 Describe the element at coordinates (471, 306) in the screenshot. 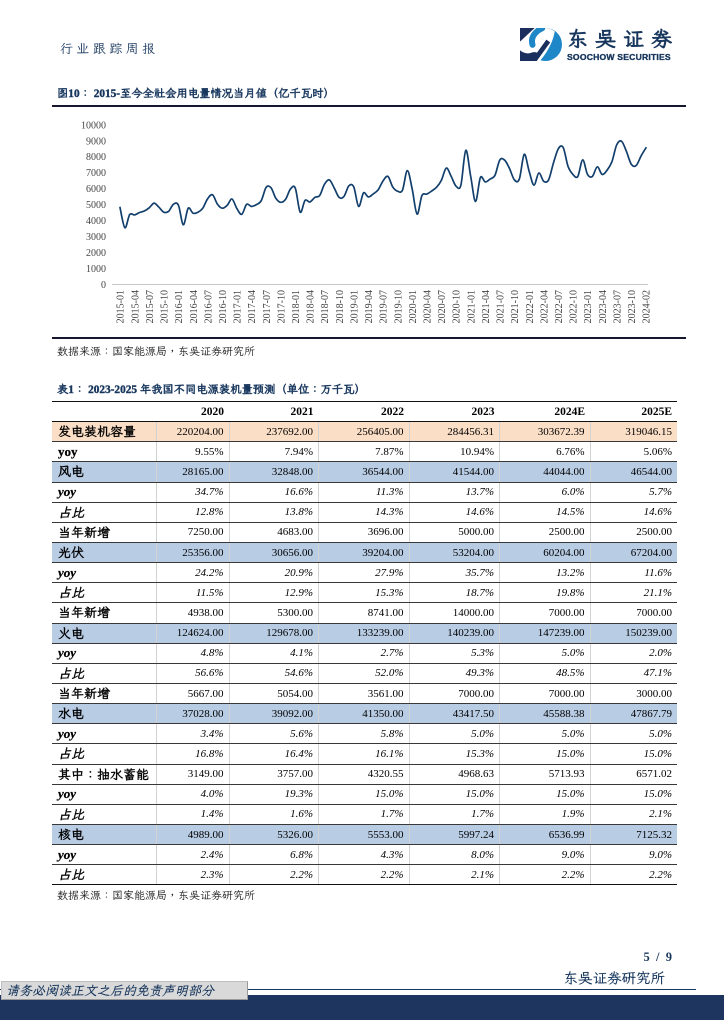

I see `svg-text: 2021-01` at that location.